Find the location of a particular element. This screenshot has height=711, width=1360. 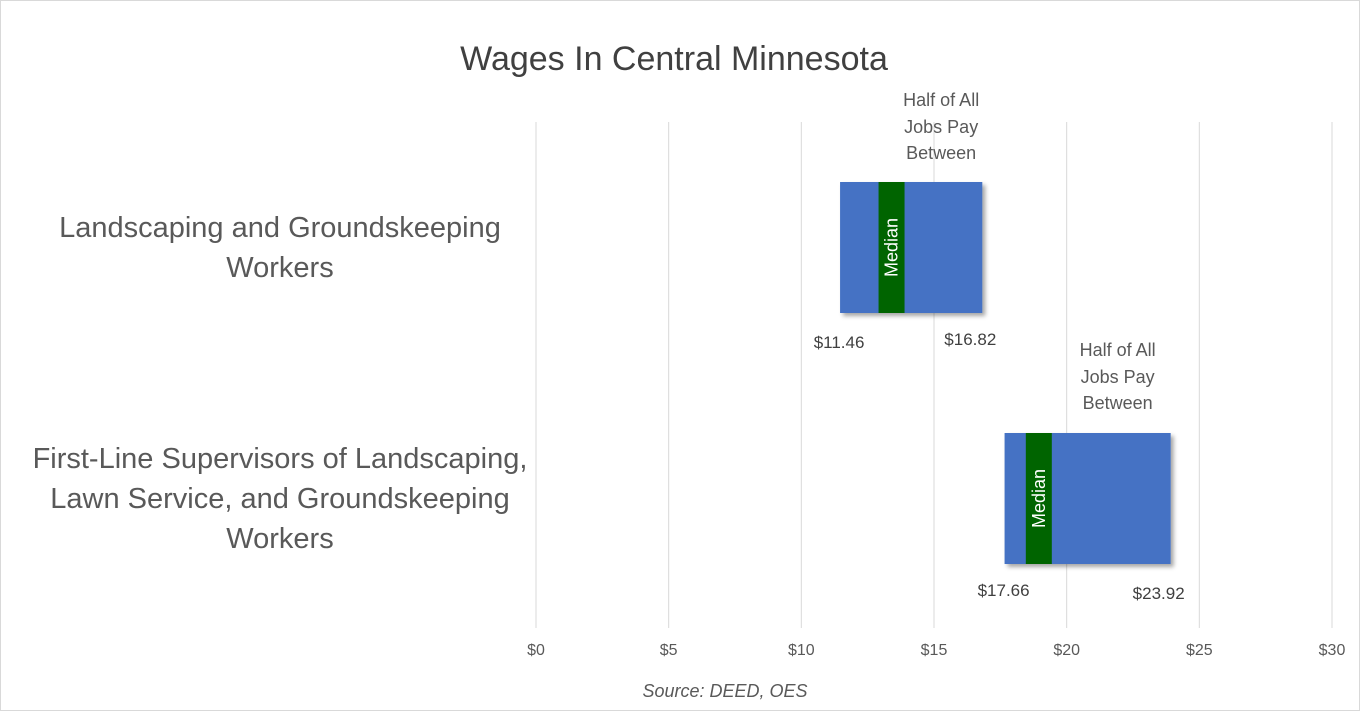

x-axis-tick-labels: $0 $5 $10 $15 $20 $25 $30 is located at coordinates (936, 650).